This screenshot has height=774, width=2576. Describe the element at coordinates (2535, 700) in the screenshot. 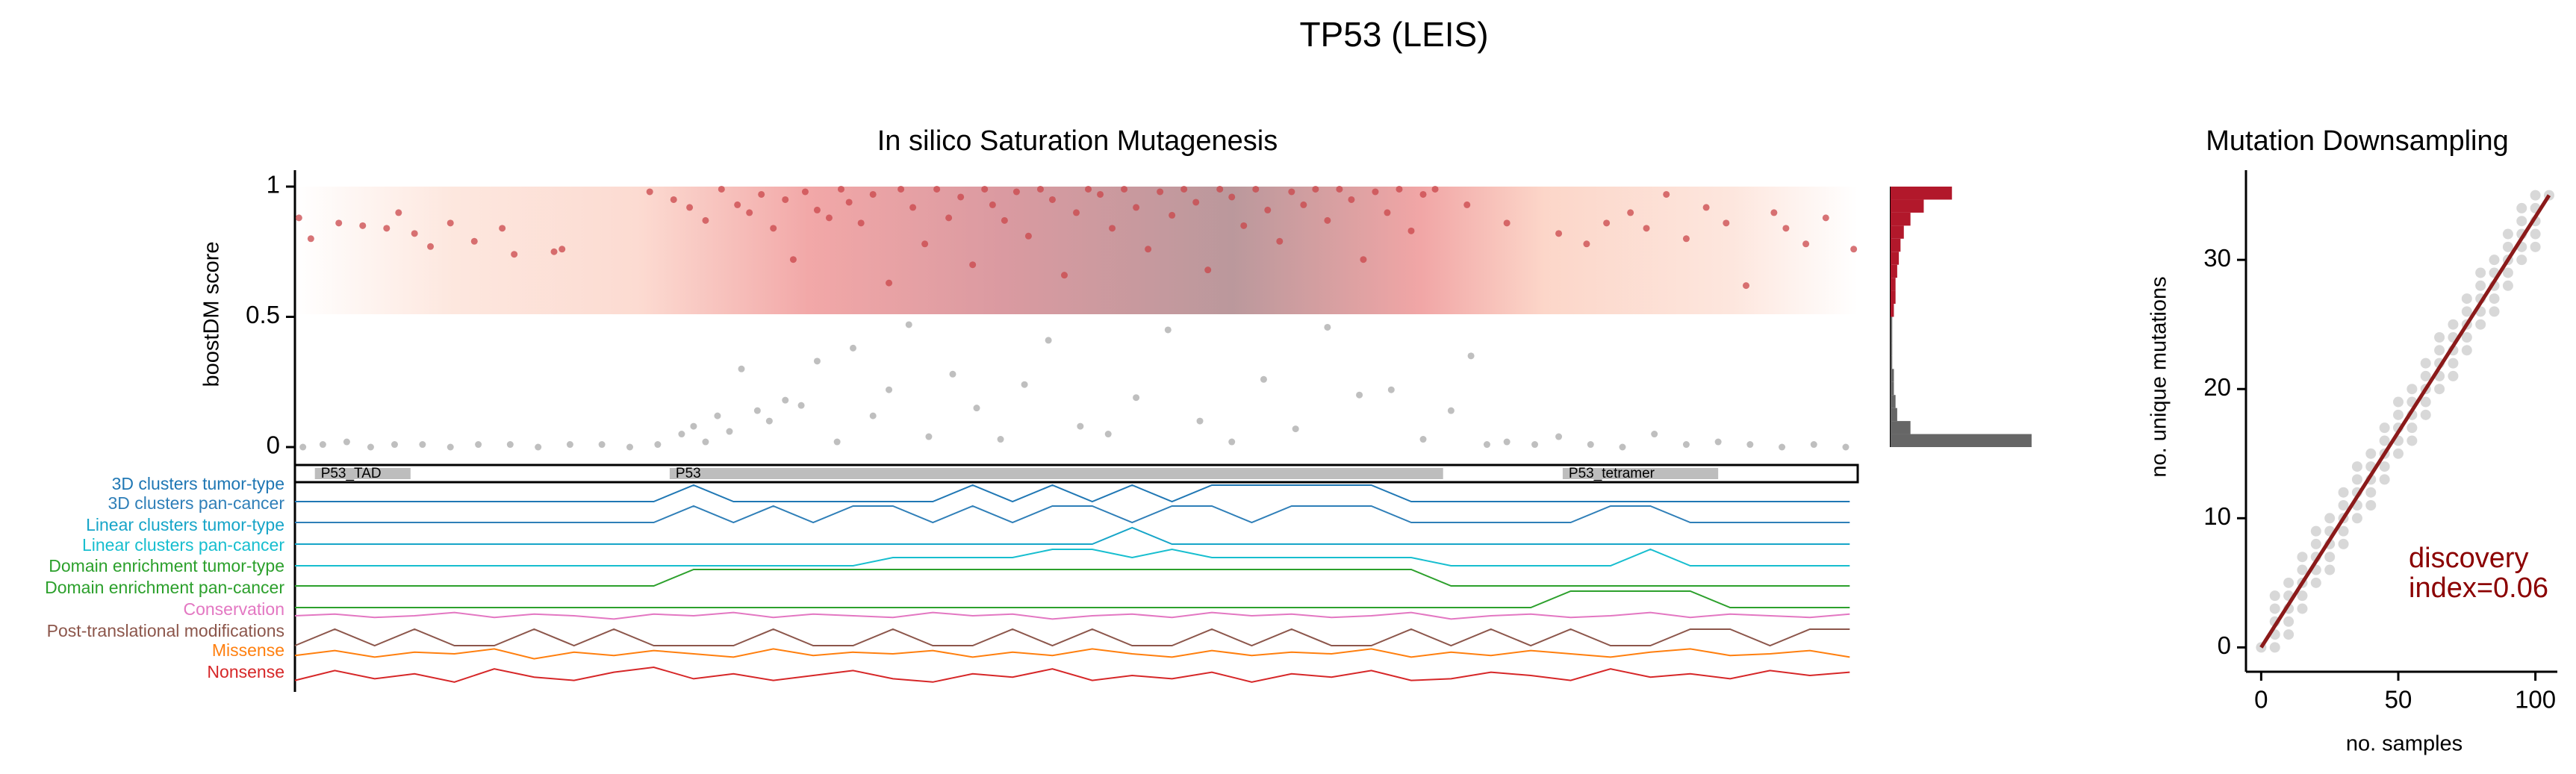

I see `x-tick-label: 100` at that location.